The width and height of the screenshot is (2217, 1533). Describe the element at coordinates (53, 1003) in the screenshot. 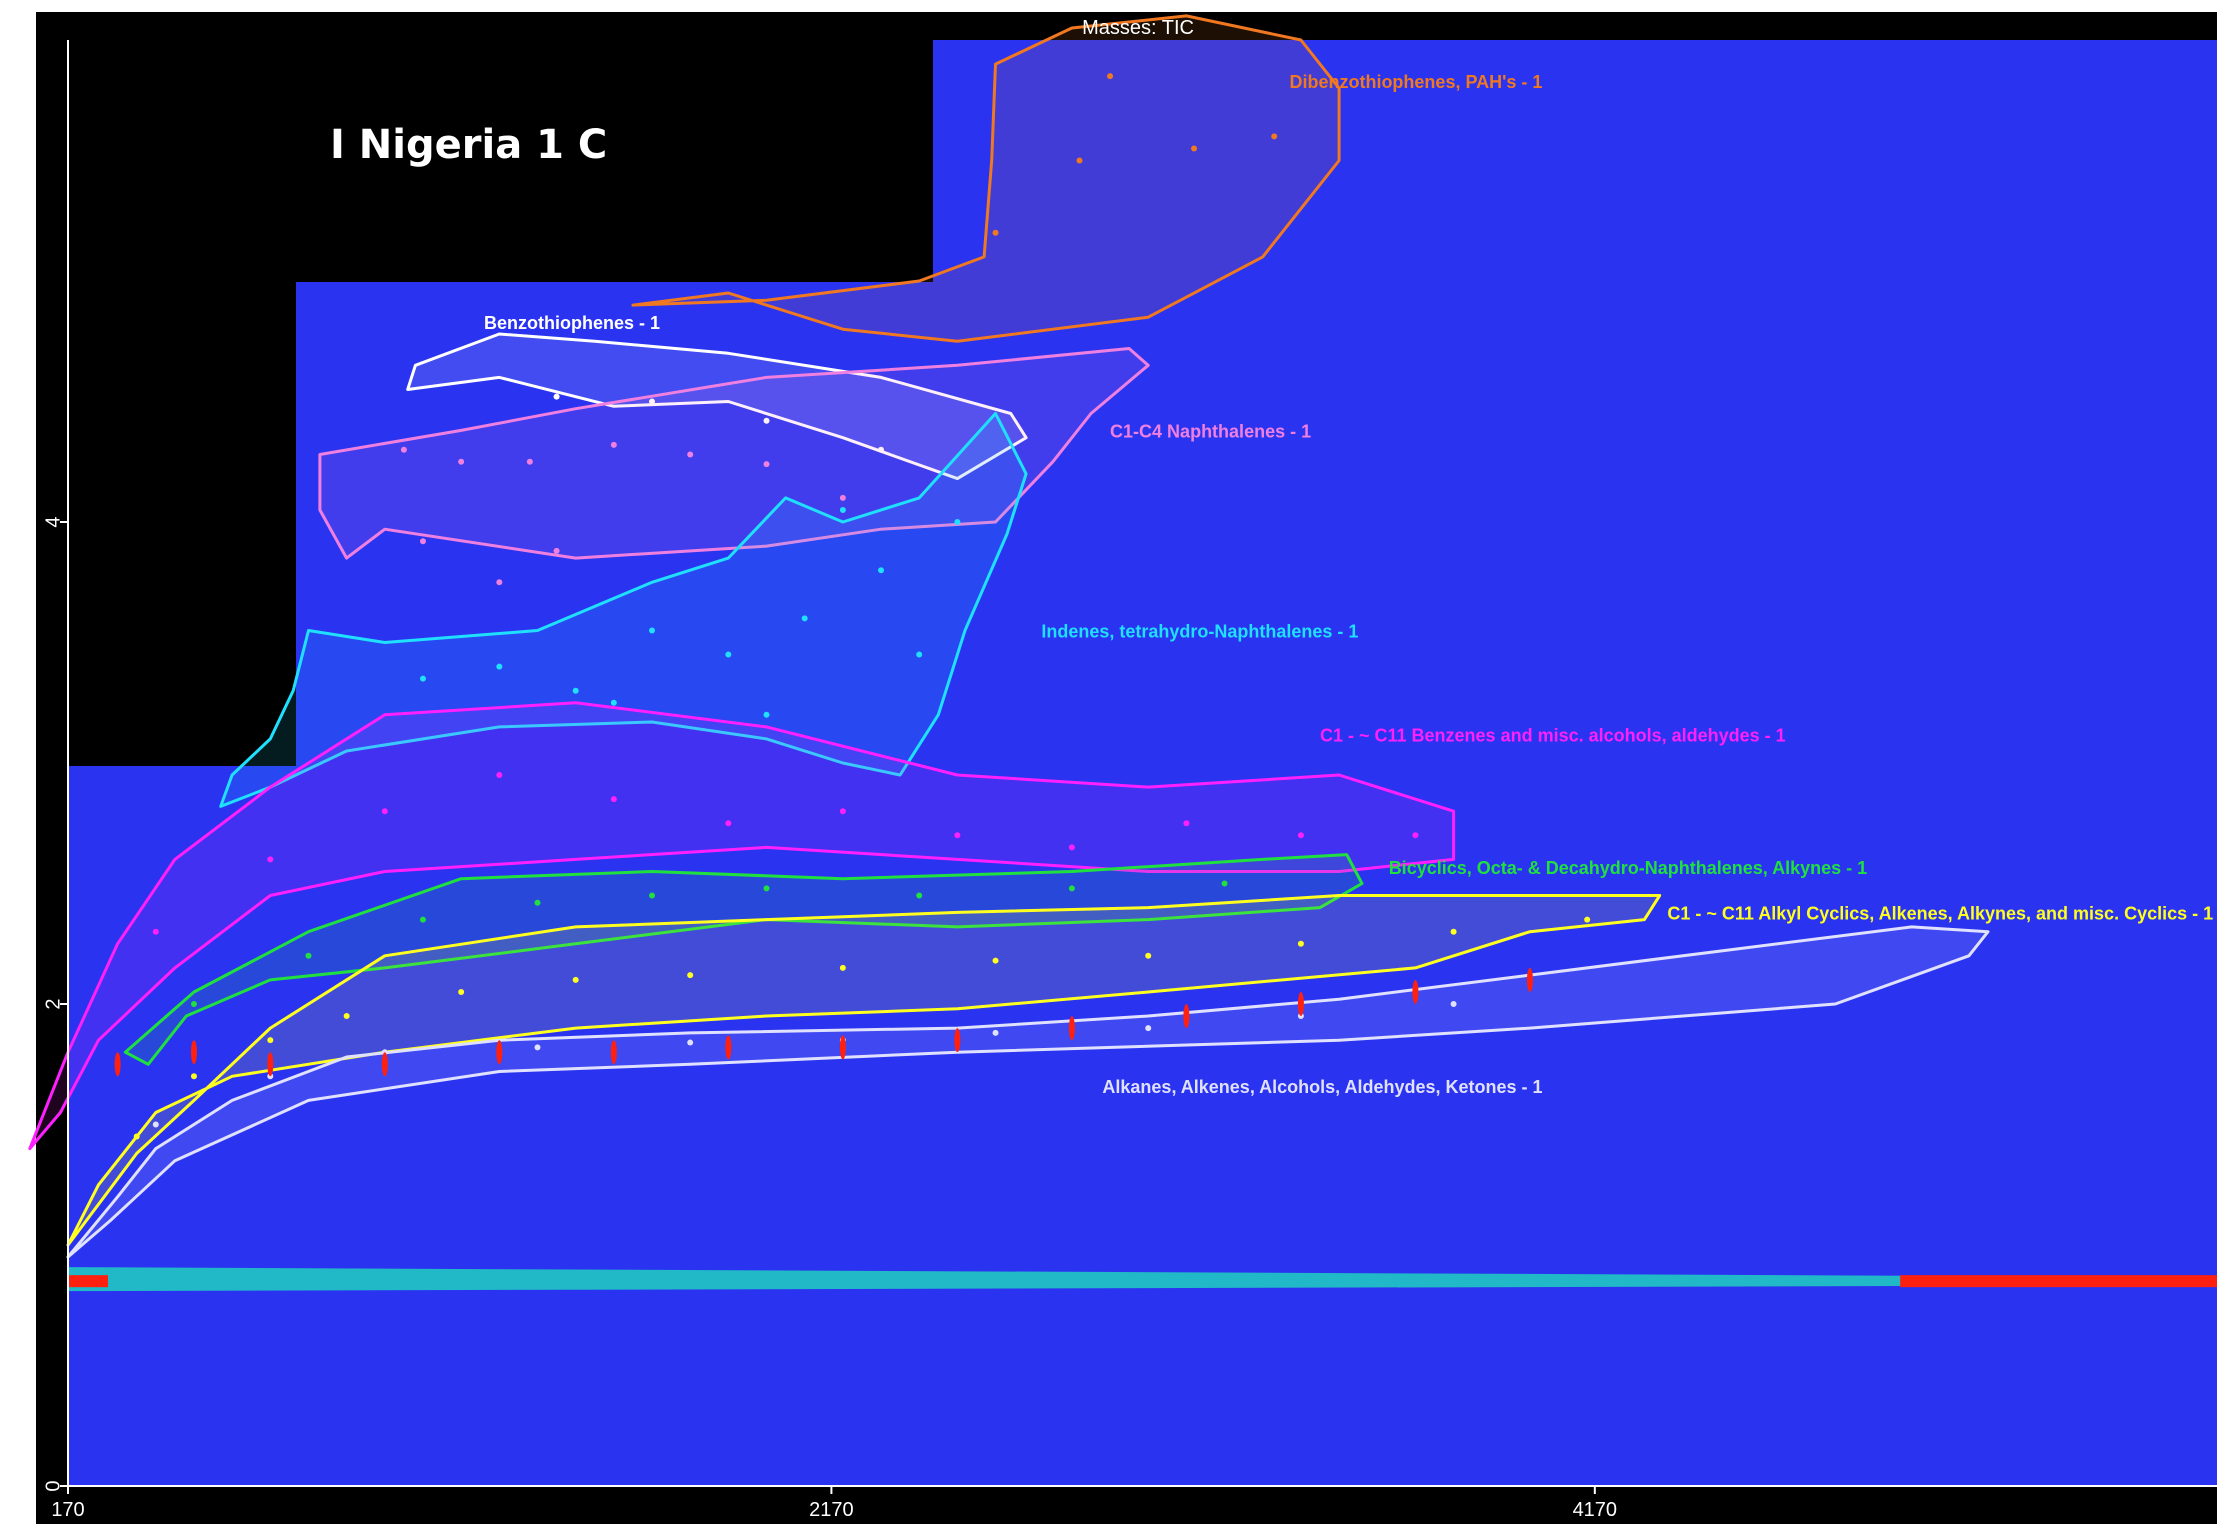

I see `y-tick-label: 2` at that location.